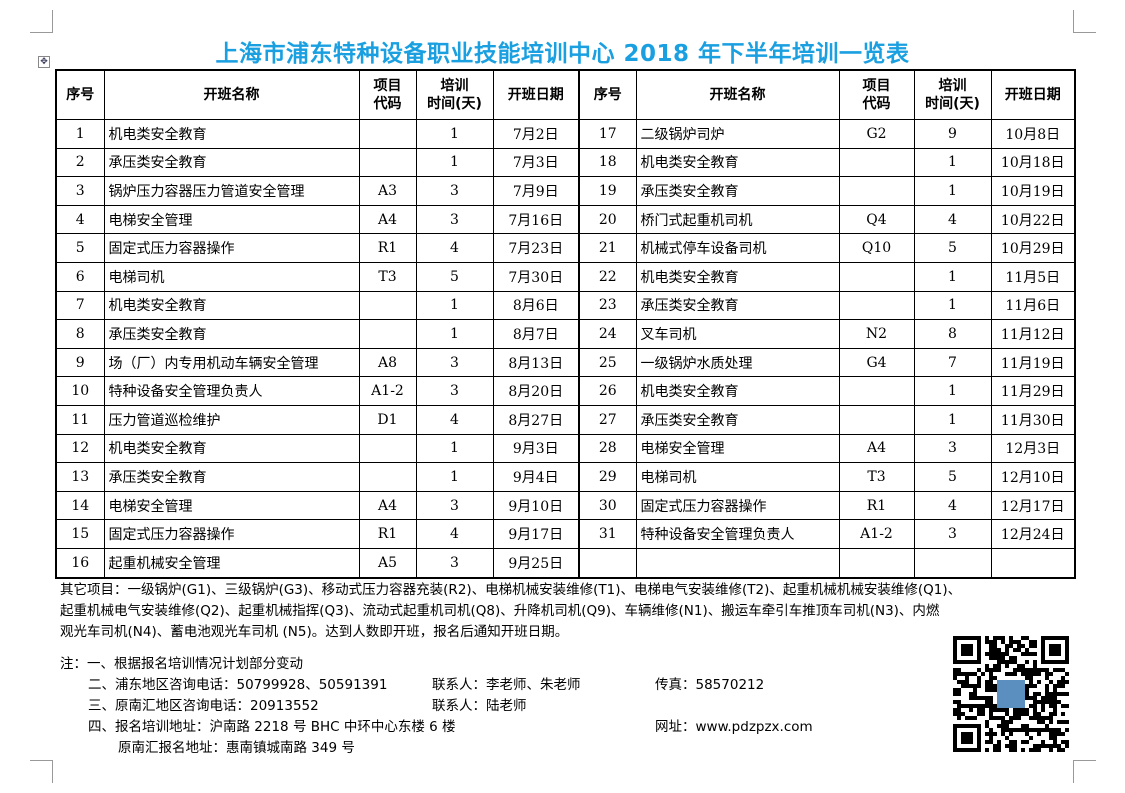  Describe the element at coordinates (734, 727) in the screenshot. I see `note-website: 网址：www.pdzpzx.com` at that location.